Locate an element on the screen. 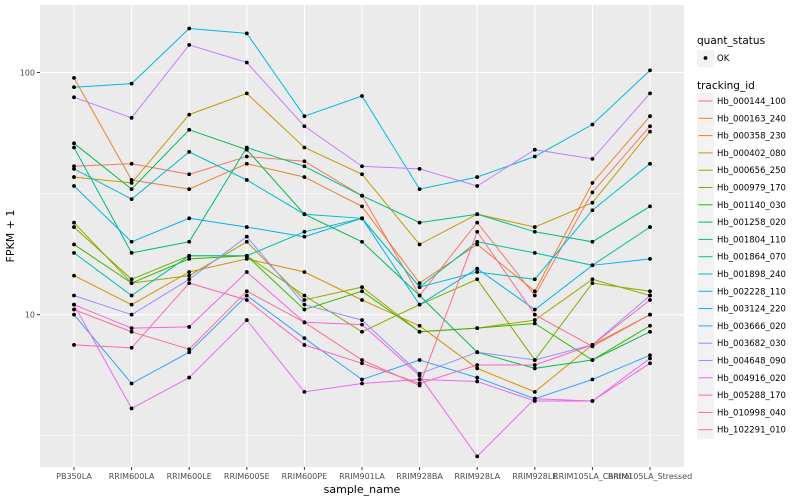 The height and width of the screenshot is (500, 800). x-tick-label: RRIM600LE is located at coordinates (189, 476).